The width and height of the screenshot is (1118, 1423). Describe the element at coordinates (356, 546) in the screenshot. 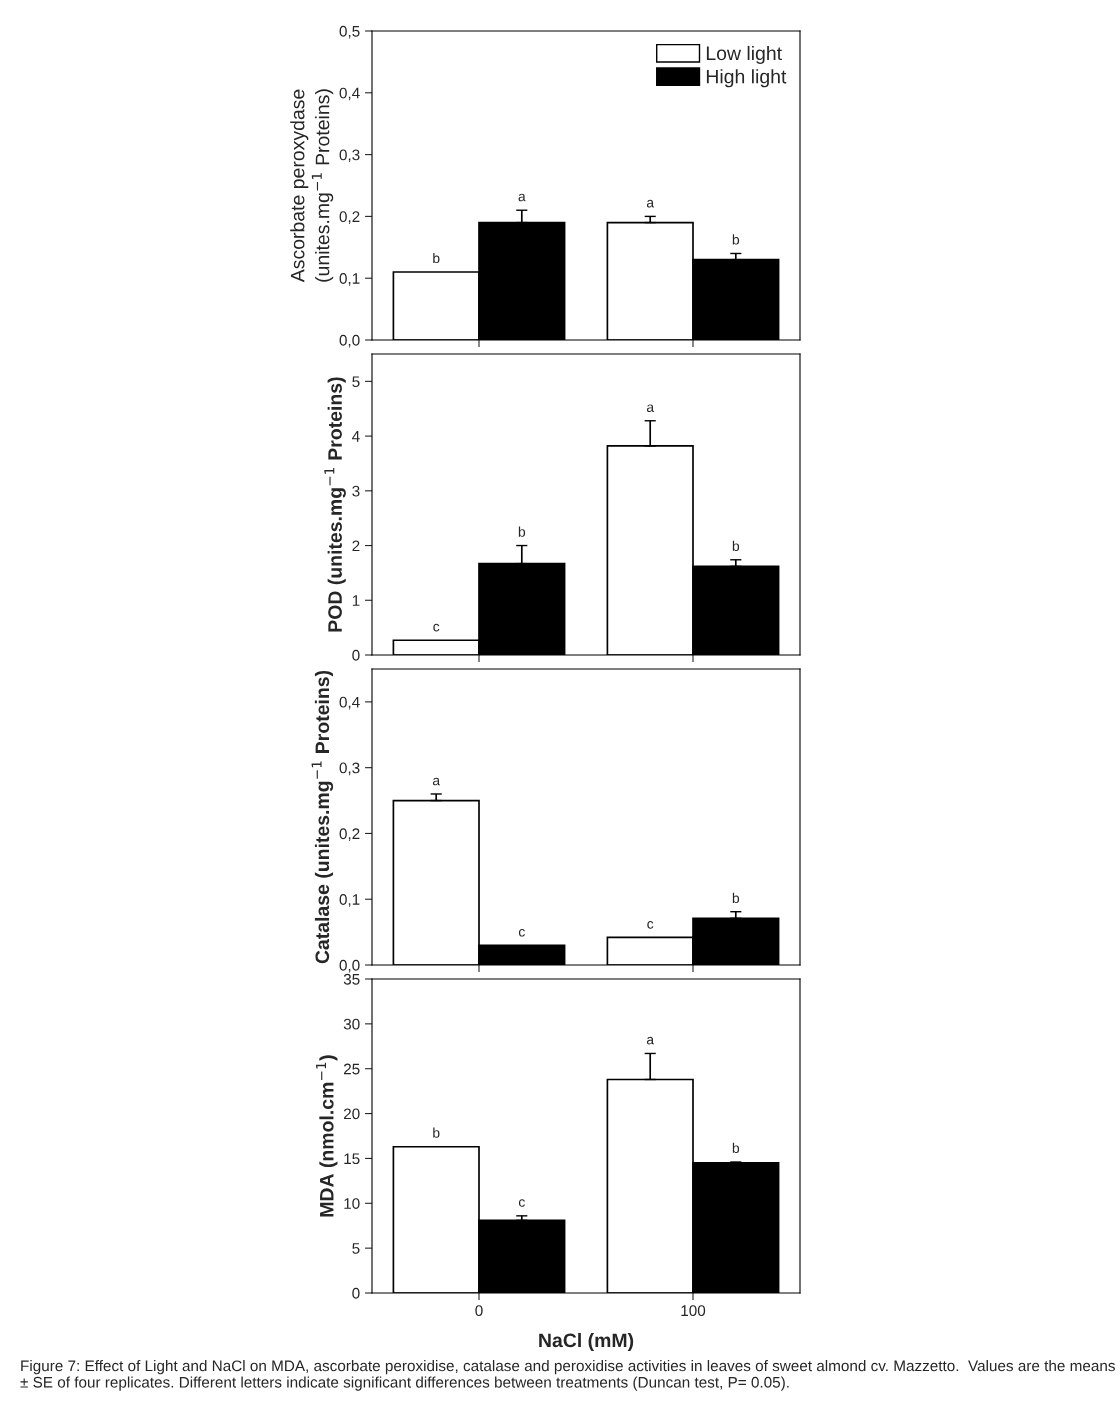

I see `y-tick-label: 2` at that location.